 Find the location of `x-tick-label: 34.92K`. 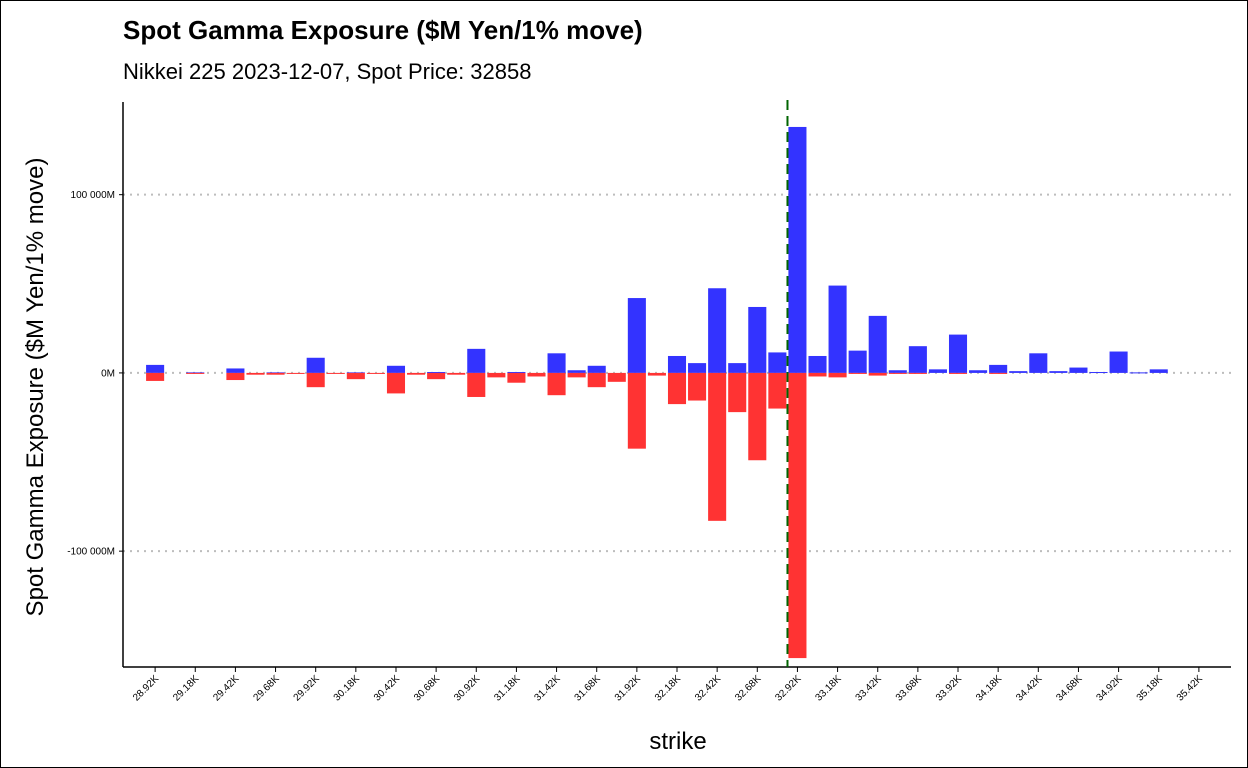

x-tick-label: 34.92K is located at coordinates (1110, 688).